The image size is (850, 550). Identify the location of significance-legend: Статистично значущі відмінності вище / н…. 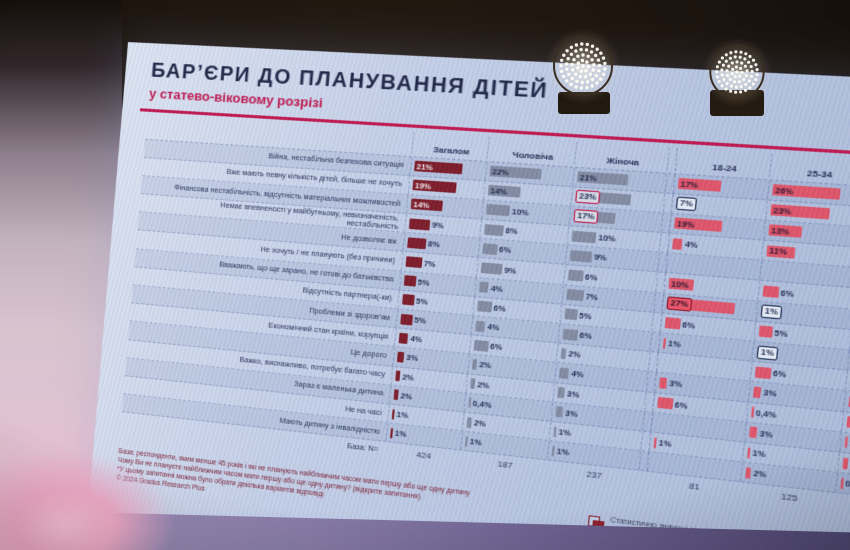
(718, 531).